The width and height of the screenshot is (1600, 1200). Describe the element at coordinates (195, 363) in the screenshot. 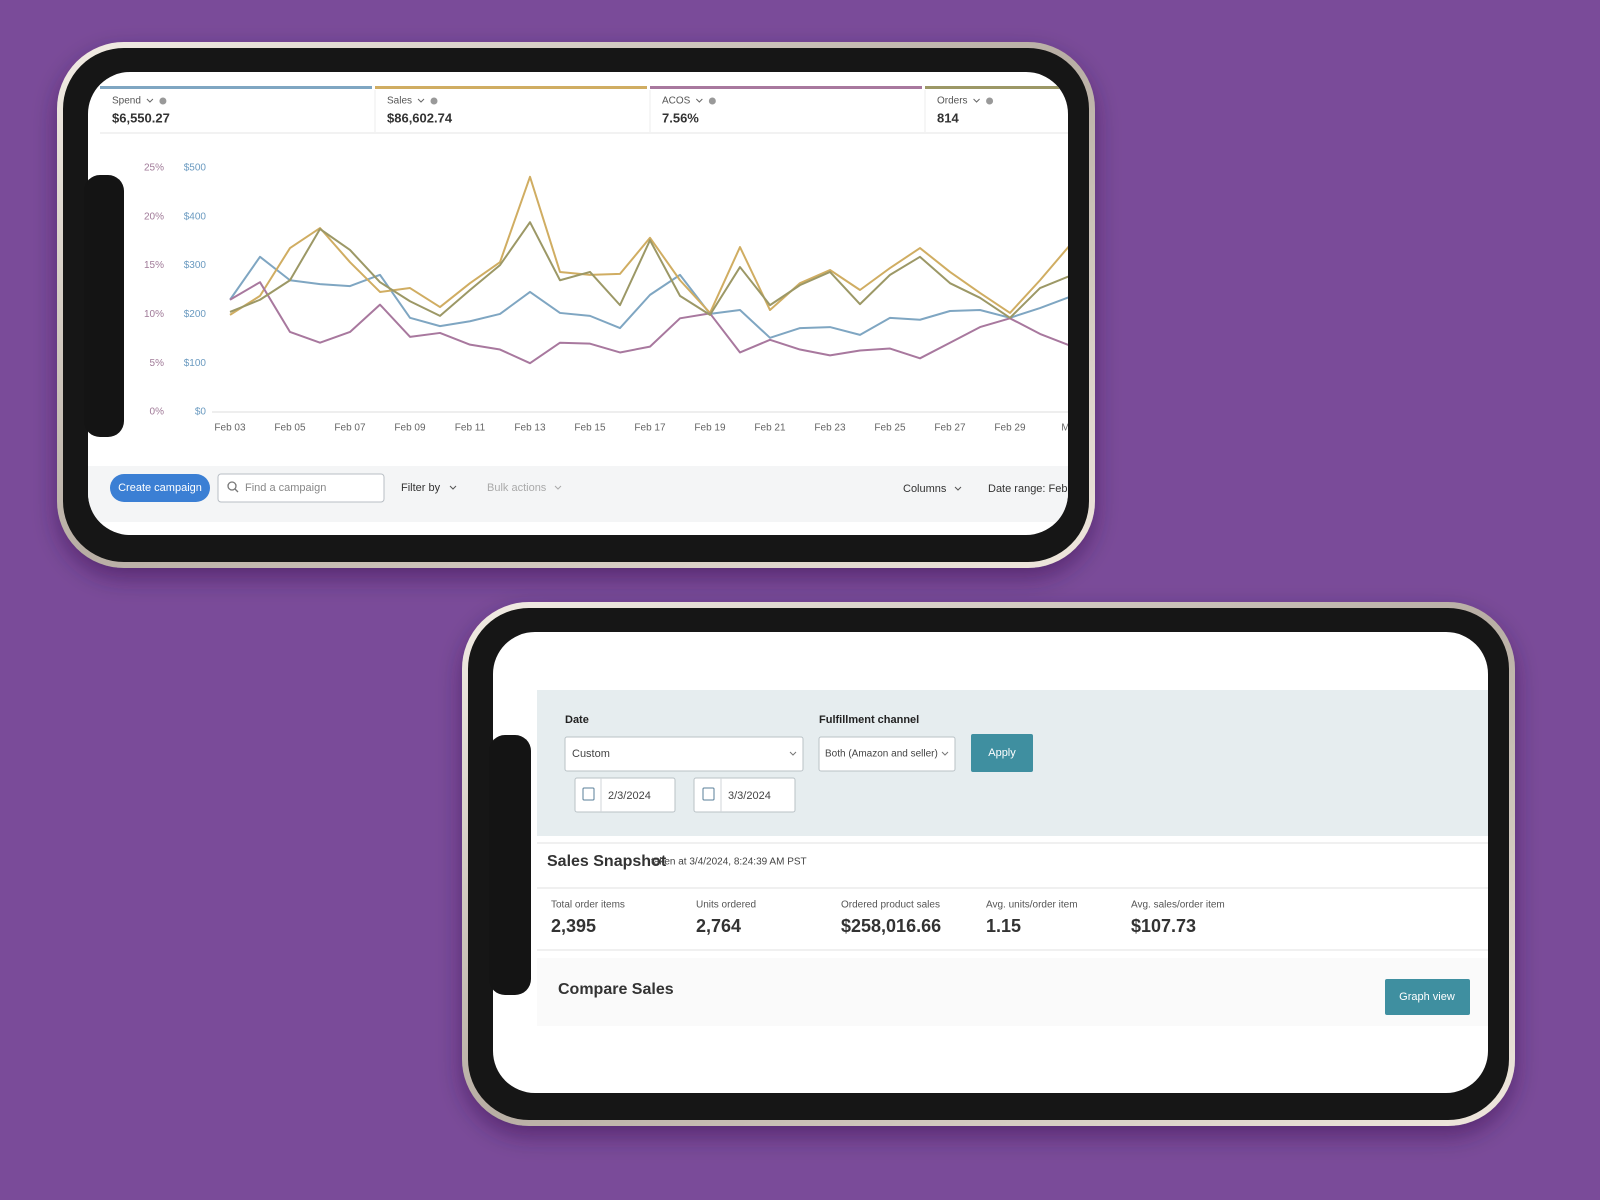

I see `y2-tick-label: $100` at that location.